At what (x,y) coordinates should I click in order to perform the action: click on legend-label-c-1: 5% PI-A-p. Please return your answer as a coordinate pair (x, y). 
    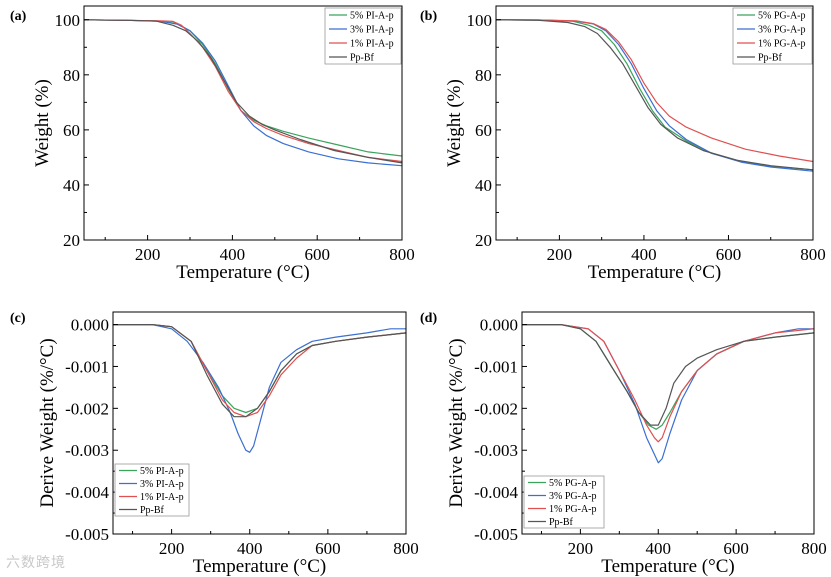
    Looking at the image, I should click on (162, 471).